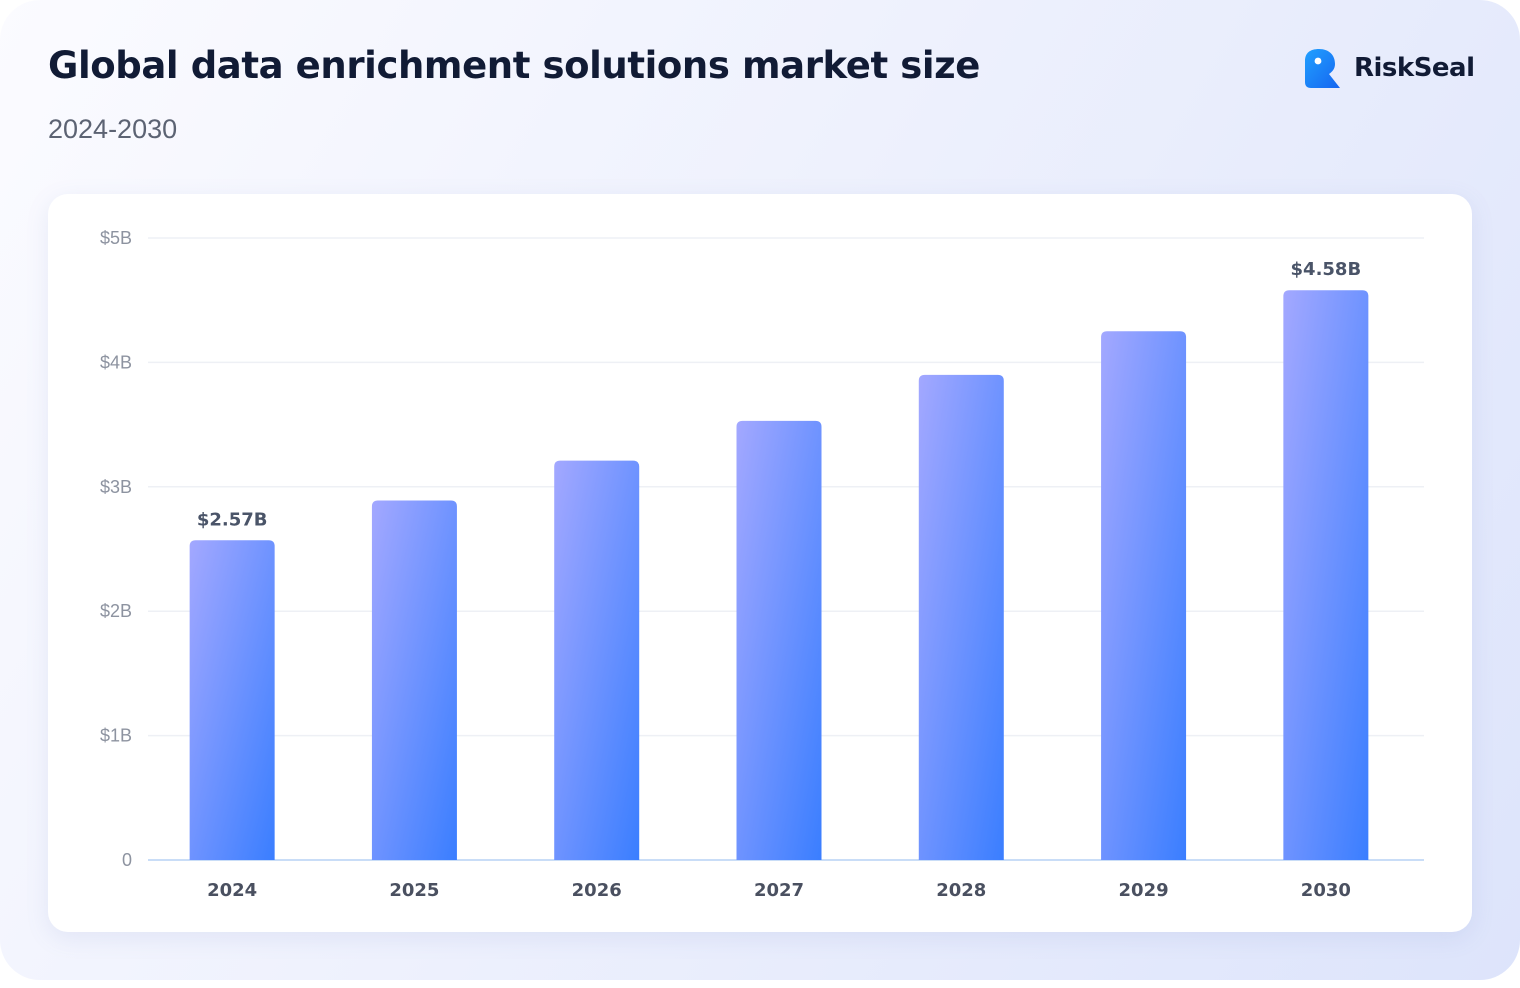 Image resolution: width=1520 pixels, height=988 pixels. What do you see at coordinates (113, 129) in the screenshot?
I see `chart-subtitle: 2024-2030` at bounding box center [113, 129].